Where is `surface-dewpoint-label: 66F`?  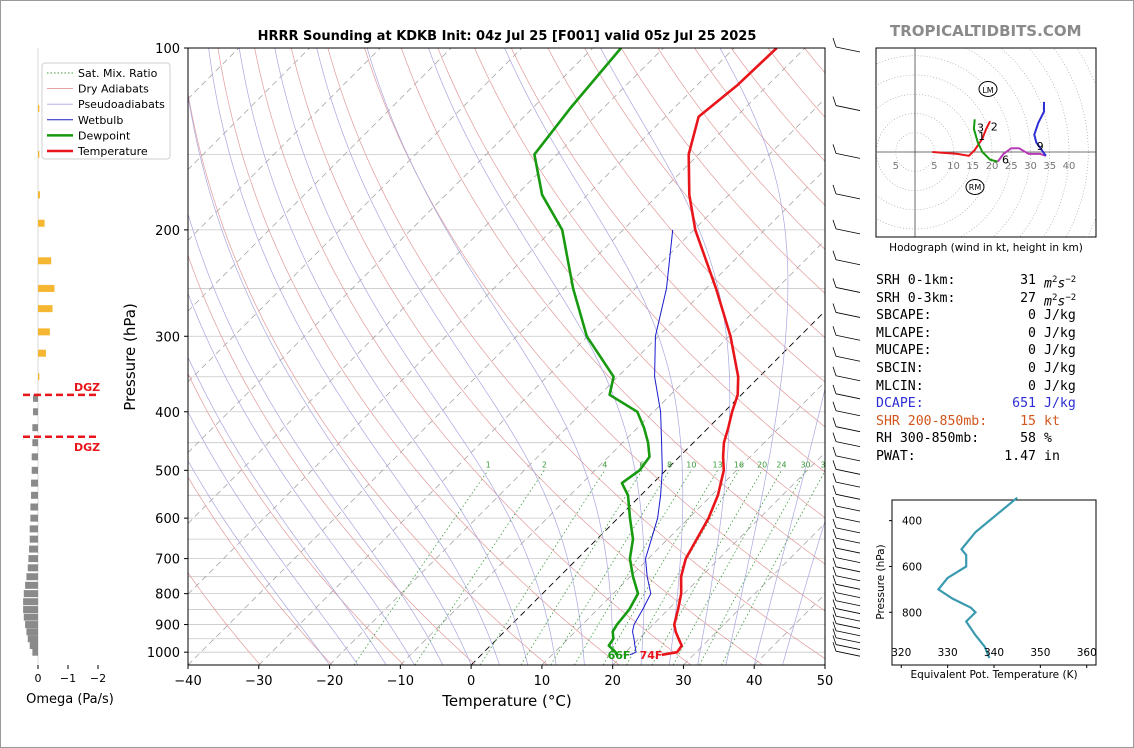
surface-dewpoint-label: 66F is located at coordinates (619, 655).